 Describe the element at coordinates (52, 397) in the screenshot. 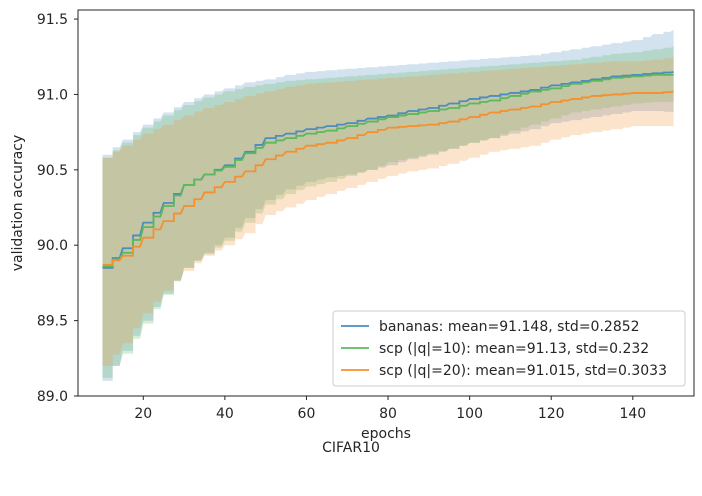

I see `y-tick-label: 89.0` at that location.